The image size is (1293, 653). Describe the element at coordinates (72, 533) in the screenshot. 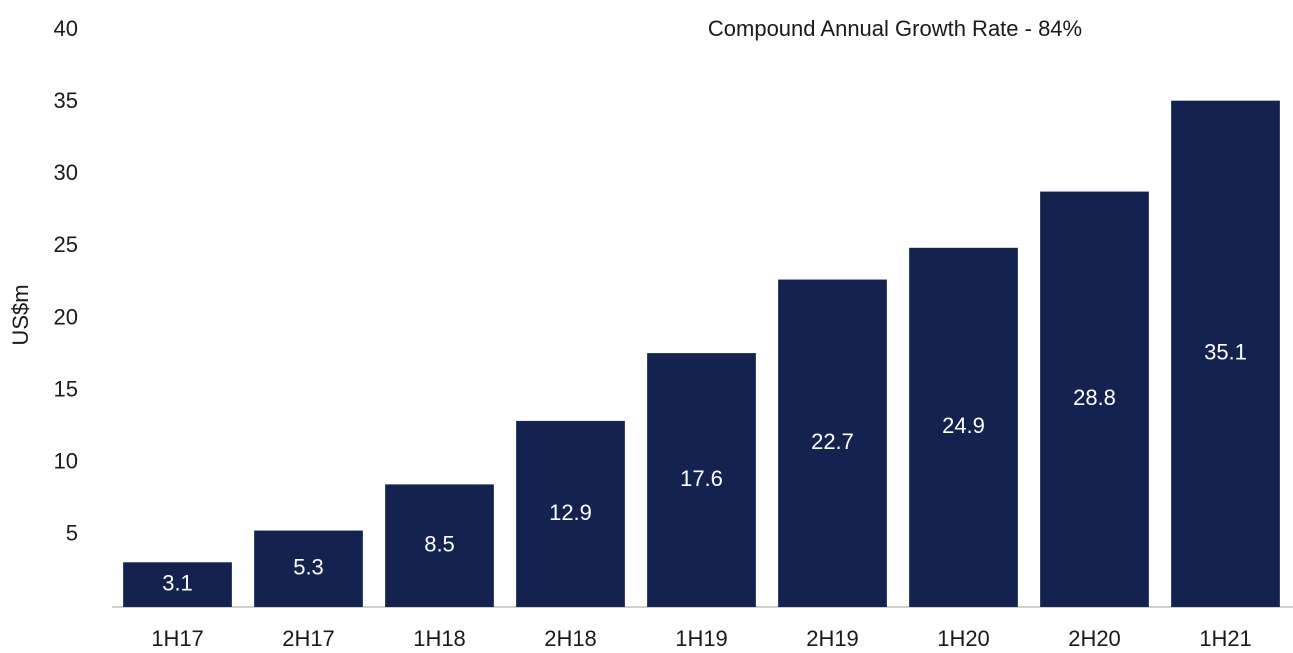

I see `y-tick-label: 5` at that location.